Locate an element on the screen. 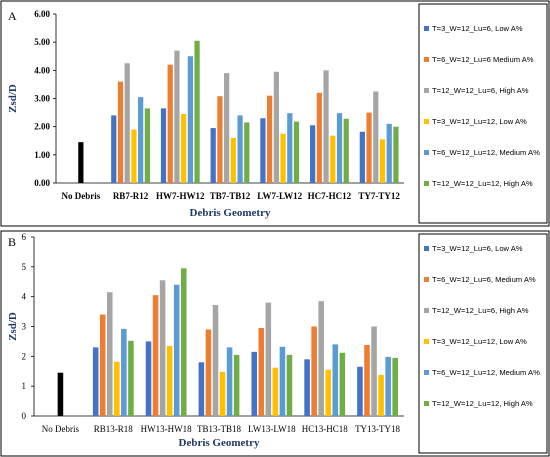 The width and height of the screenshot is (550, 457). y-tick-label: 5.00 is located at coordinates (42, 42).